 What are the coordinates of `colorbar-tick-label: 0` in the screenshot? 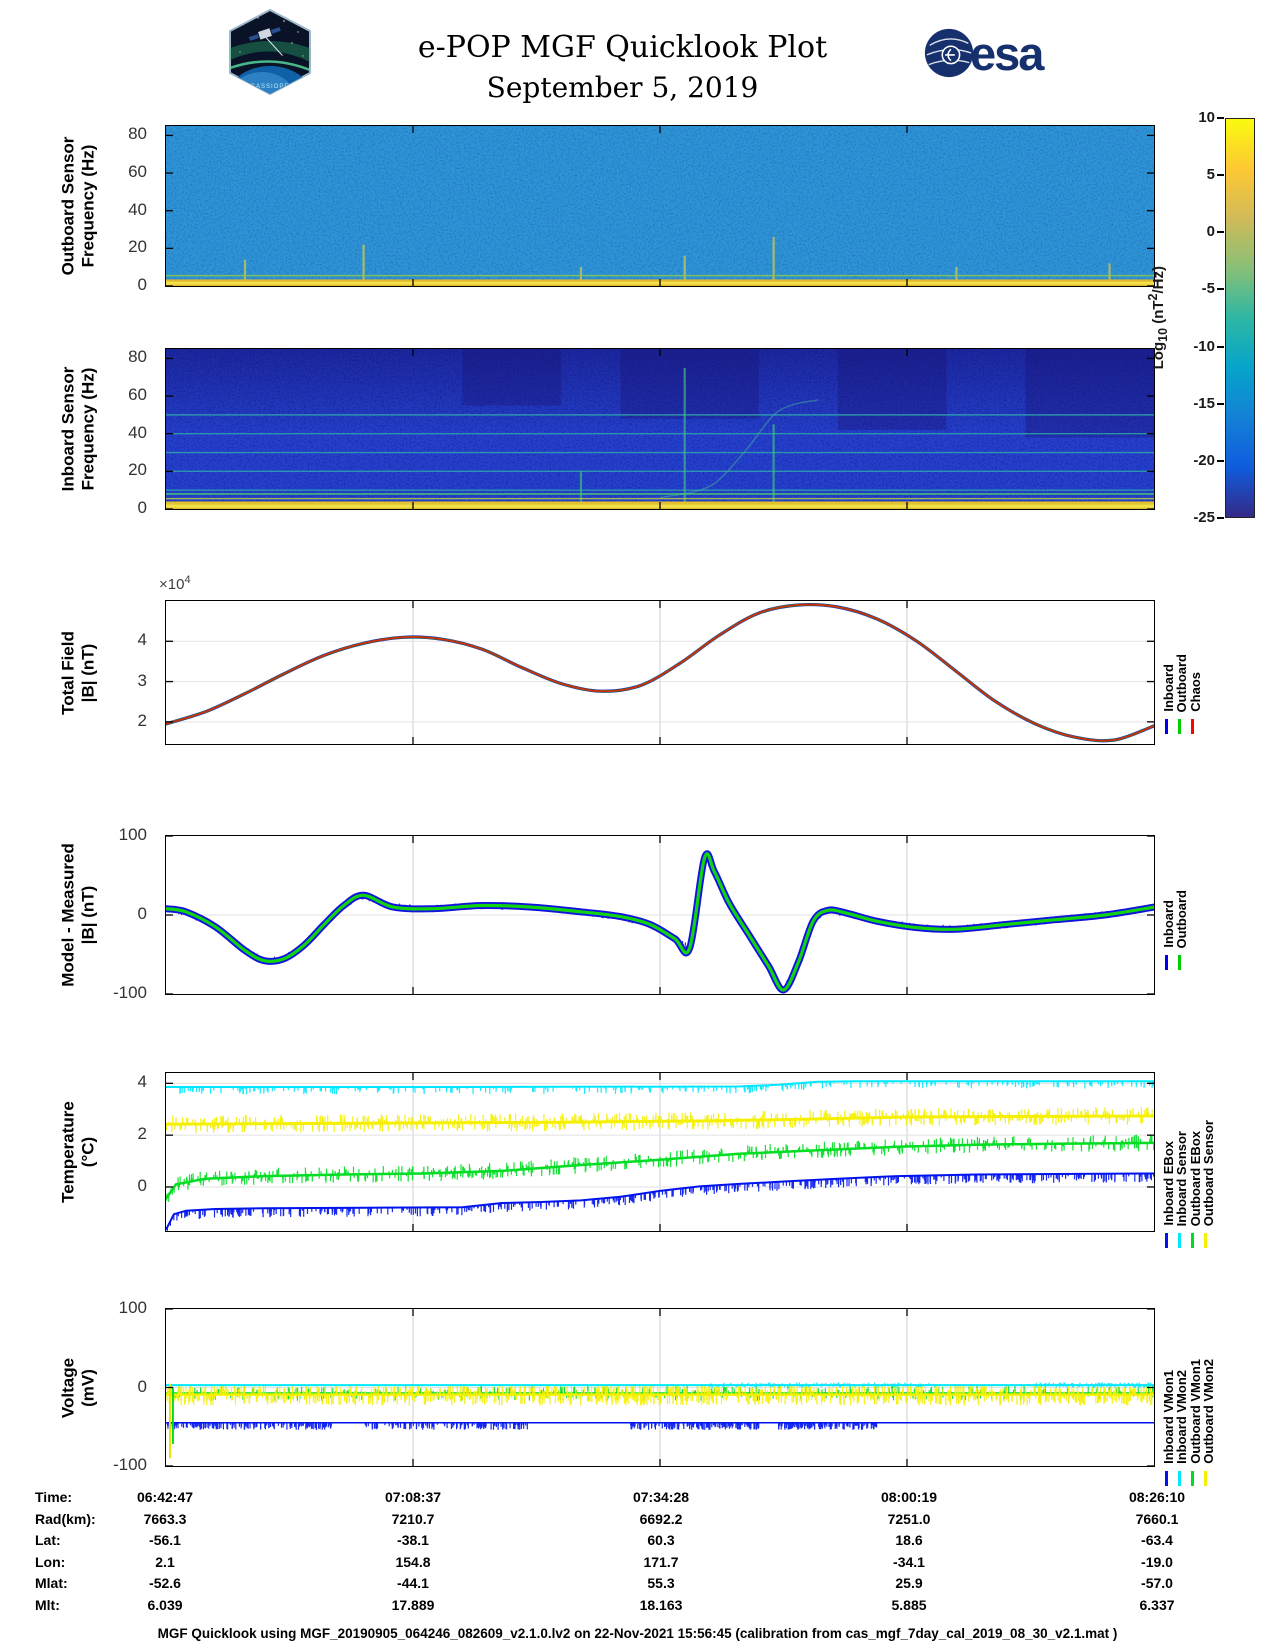 It's located at (1210, 232).